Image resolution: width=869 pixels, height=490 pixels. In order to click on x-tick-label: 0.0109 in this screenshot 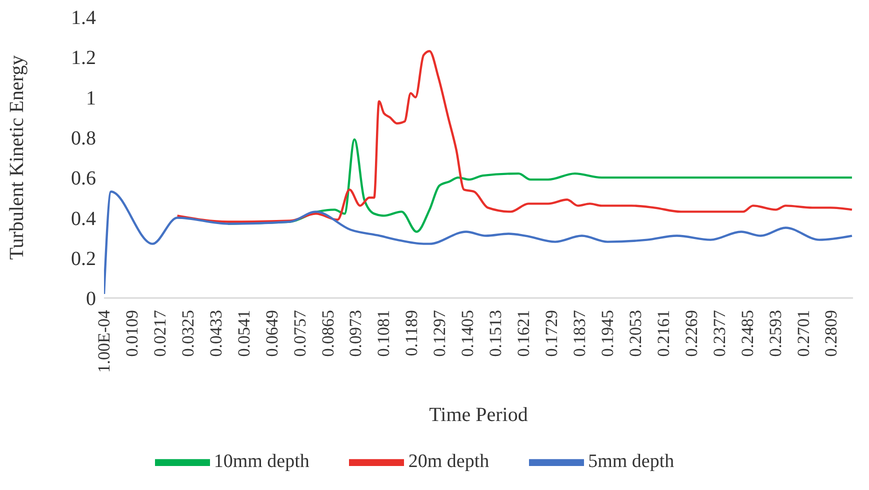, I will do `click(132, 333)`.